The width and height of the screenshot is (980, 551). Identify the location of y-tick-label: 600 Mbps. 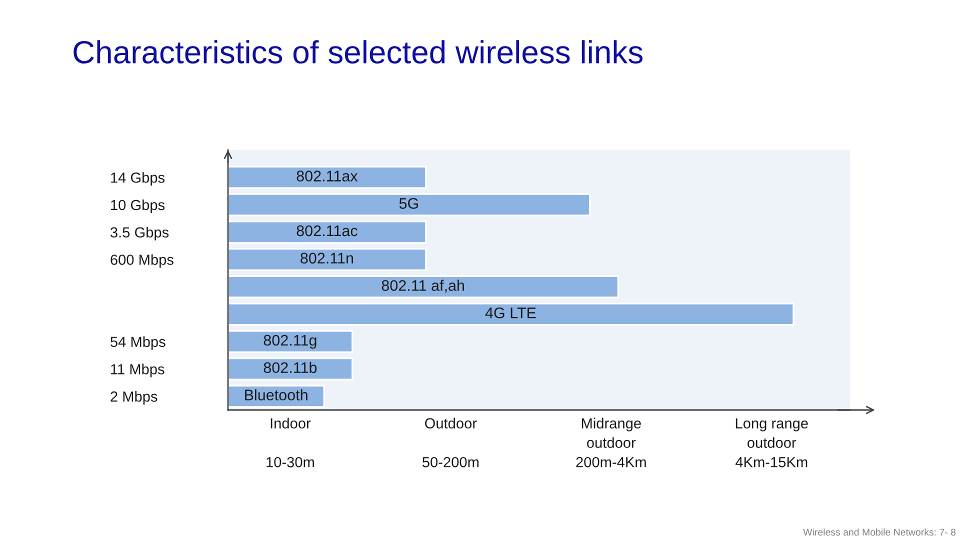
(142, 261).